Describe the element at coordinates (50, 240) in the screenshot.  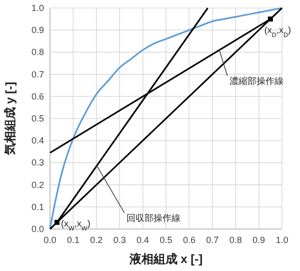
I see `x-tick-label: 0.0` at that location.